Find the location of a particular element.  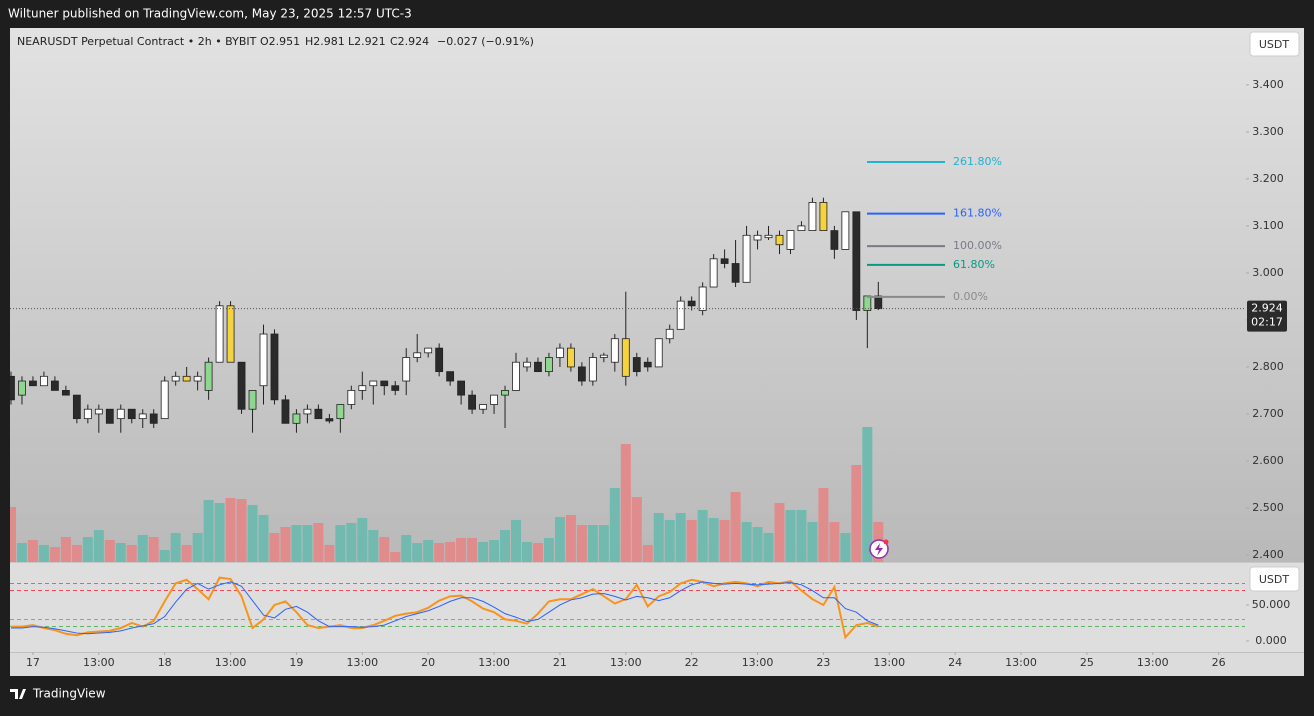

symbol-title: NEARUSDT Perpetual Contract • 2h • BYBIT is located at coordinates (137, 41).